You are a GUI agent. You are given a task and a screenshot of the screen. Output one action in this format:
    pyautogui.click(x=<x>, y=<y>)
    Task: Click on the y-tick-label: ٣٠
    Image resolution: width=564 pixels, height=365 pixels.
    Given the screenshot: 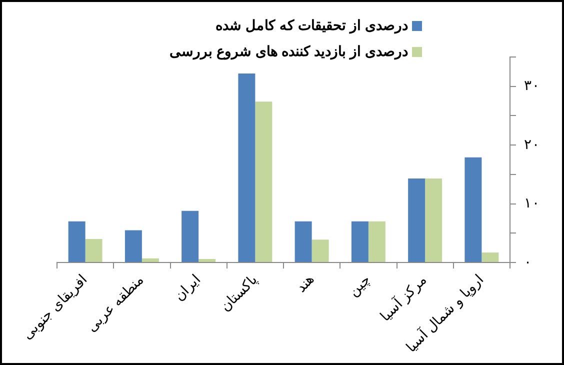 What is the action you would take?
    pyautogui.click(x=532, y=85)
    